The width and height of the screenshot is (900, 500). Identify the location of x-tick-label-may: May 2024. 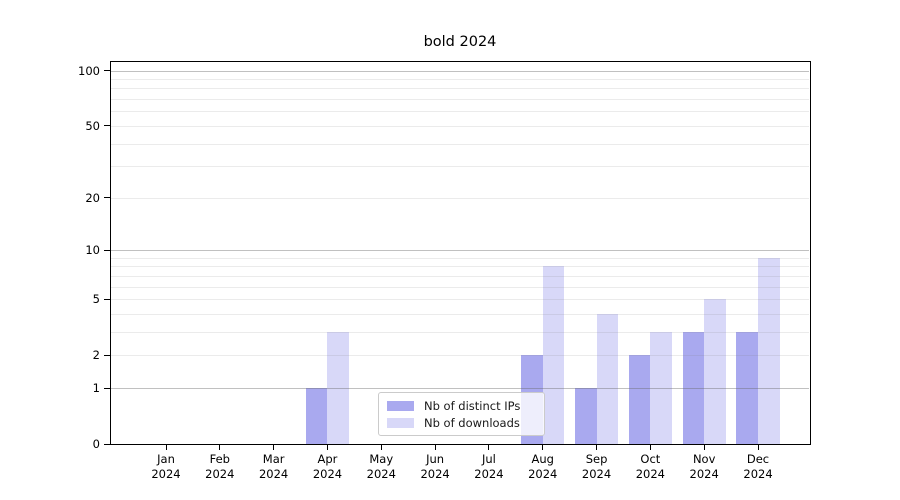
(381, 467).